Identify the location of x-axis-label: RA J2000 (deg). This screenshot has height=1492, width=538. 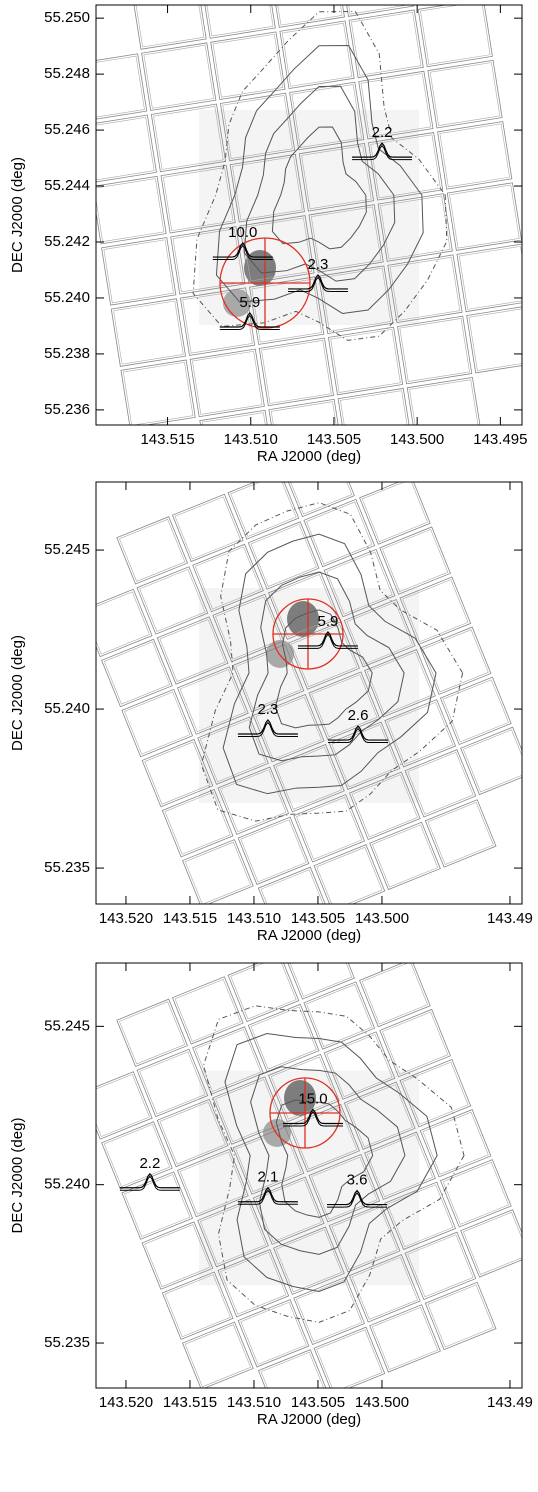
(309, 1419).